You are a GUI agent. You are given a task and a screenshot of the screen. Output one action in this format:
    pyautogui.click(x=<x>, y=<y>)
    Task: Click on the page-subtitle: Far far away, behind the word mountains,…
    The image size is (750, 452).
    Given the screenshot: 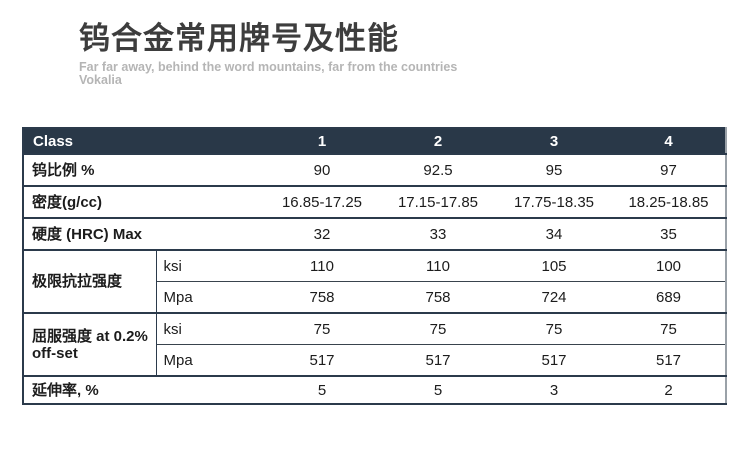 What is the action you would take?
    pyautogui.click(x=359, y=74)
    